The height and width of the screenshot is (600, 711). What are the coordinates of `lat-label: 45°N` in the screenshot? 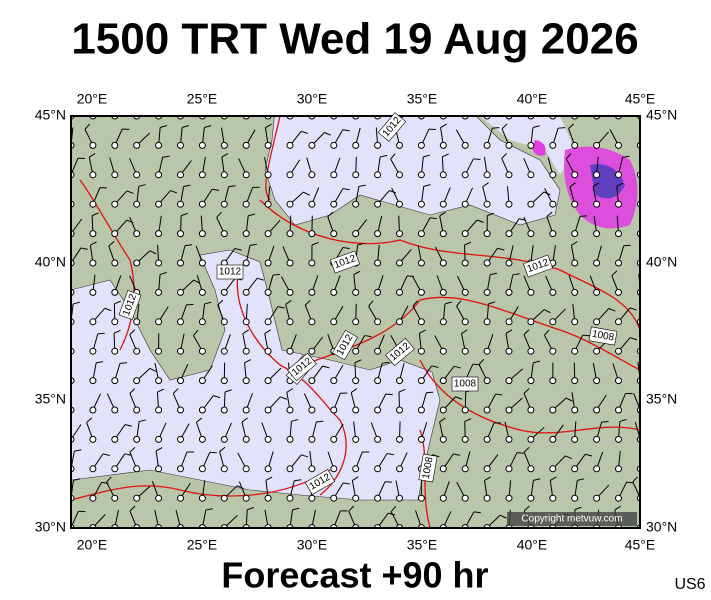 It's located at (661, 115).